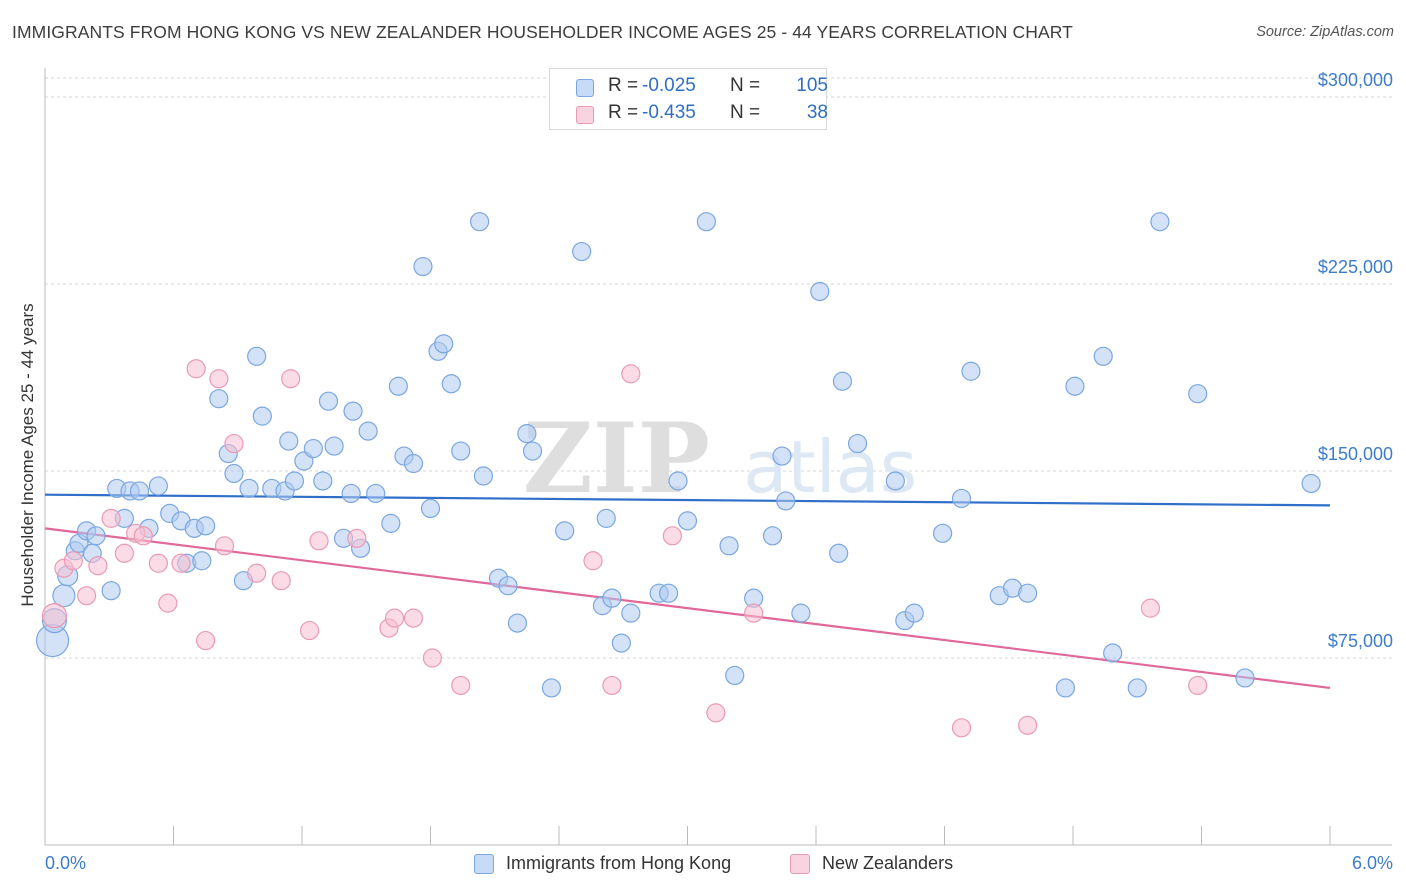  Describe the element at coordinates (585, 115) in the screenshot. I see `legend-swatch-pink` at that location.